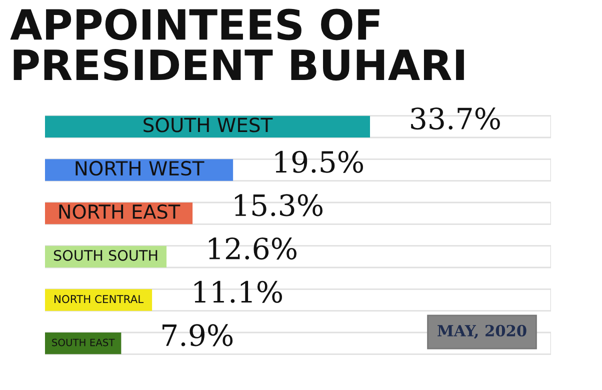  I want to click on y-tick-label: SOUTH SOUTH, so click(106, 255).